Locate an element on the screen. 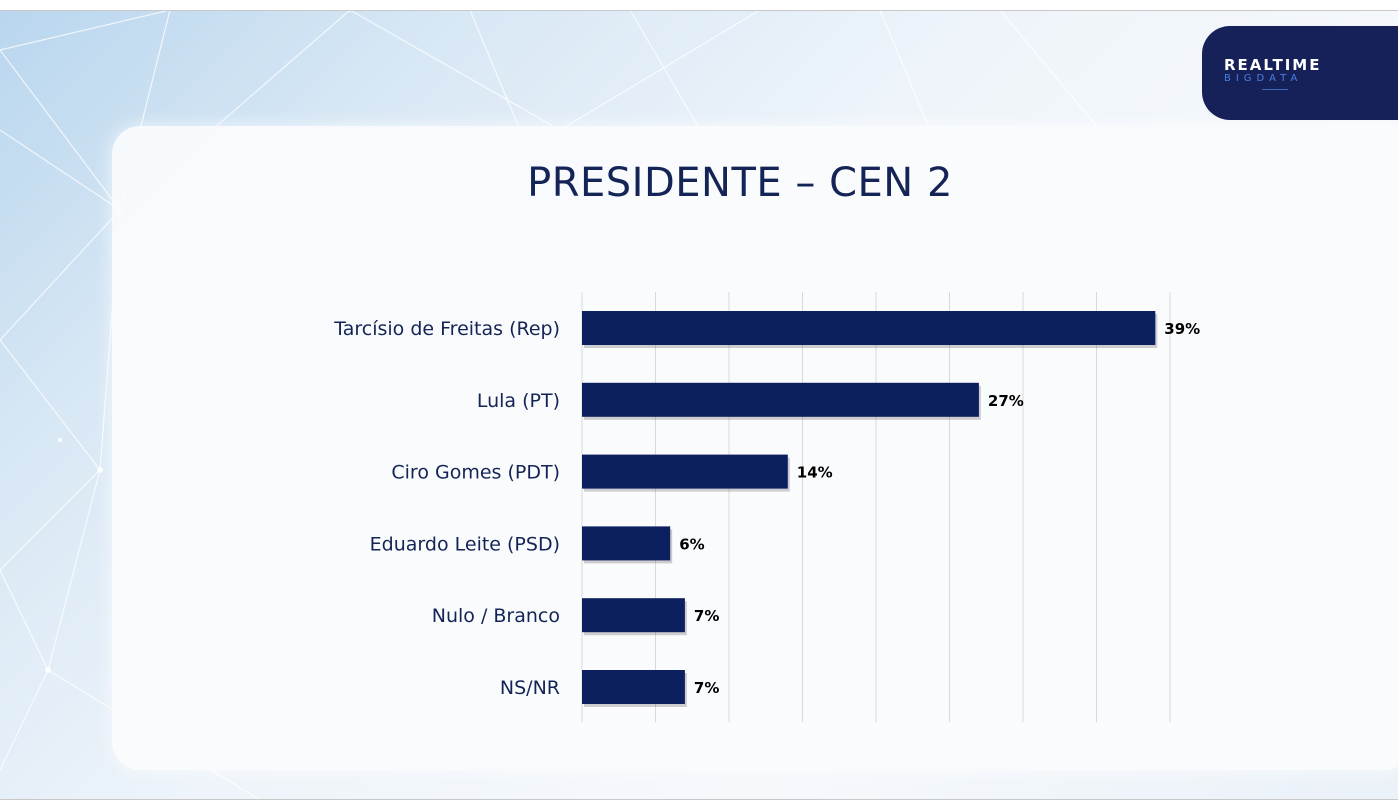  realtime-bigdata-logo: REALTIME BIGDATA is located at coordinates (1300, 73).